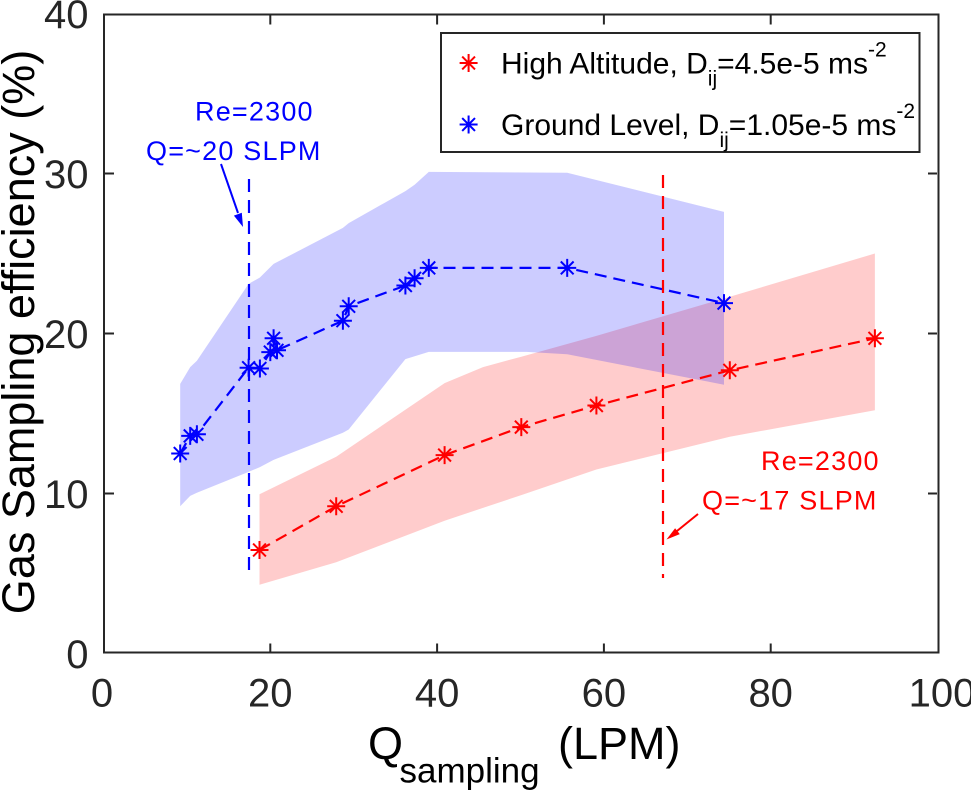 This screenshot has width=971, height=790. I want to click on svg-text: Gas Sampling efficiency (%), so click(22, 332).